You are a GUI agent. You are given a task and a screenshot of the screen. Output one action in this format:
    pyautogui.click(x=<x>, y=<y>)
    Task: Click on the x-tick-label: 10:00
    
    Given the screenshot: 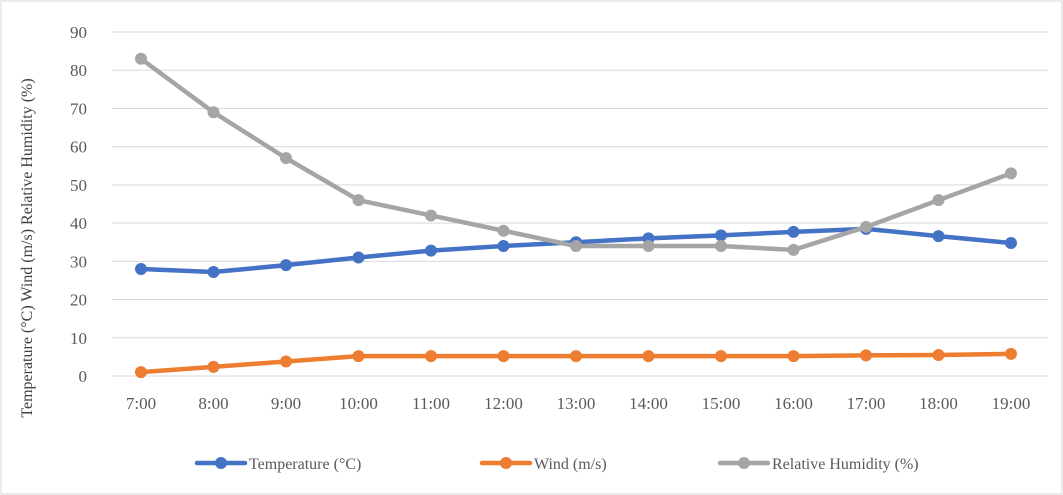 What is the action you would take?
    pyautogui.click(x=358, y=403)
    